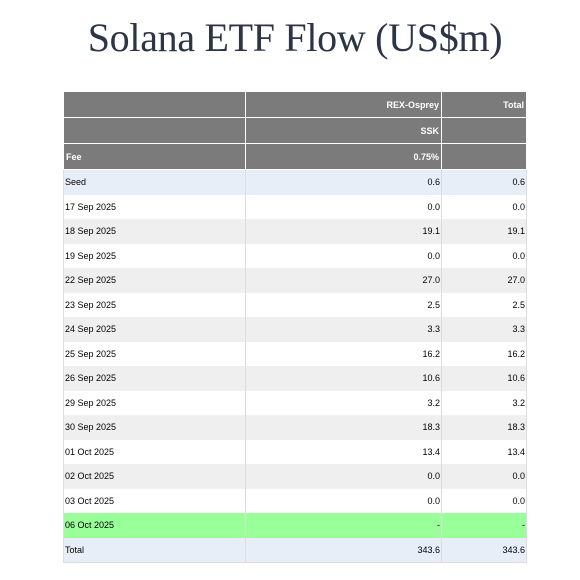 Image resolution: width=580 pixels, height=580 pixels. What do you see at coordinates (154, 451) in the screenshot?
I see `date-cell: 01 Oct 2025` at bounding box center [154, 451].